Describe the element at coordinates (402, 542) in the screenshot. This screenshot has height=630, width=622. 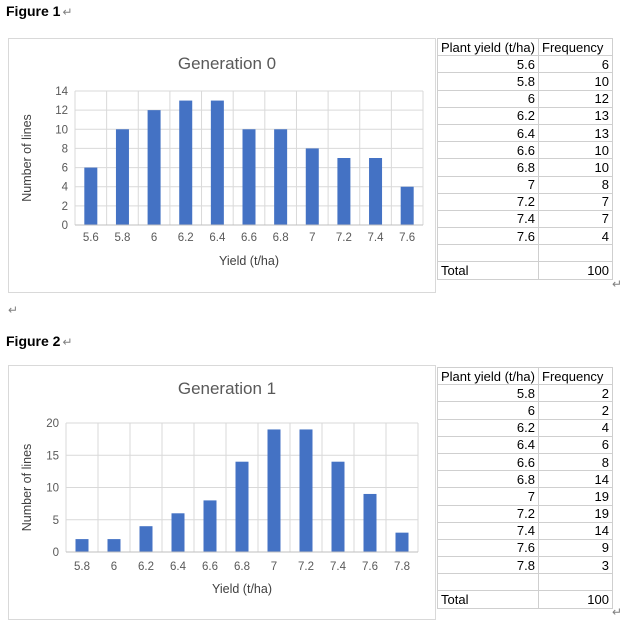
I see `bar-7.8` at that location.